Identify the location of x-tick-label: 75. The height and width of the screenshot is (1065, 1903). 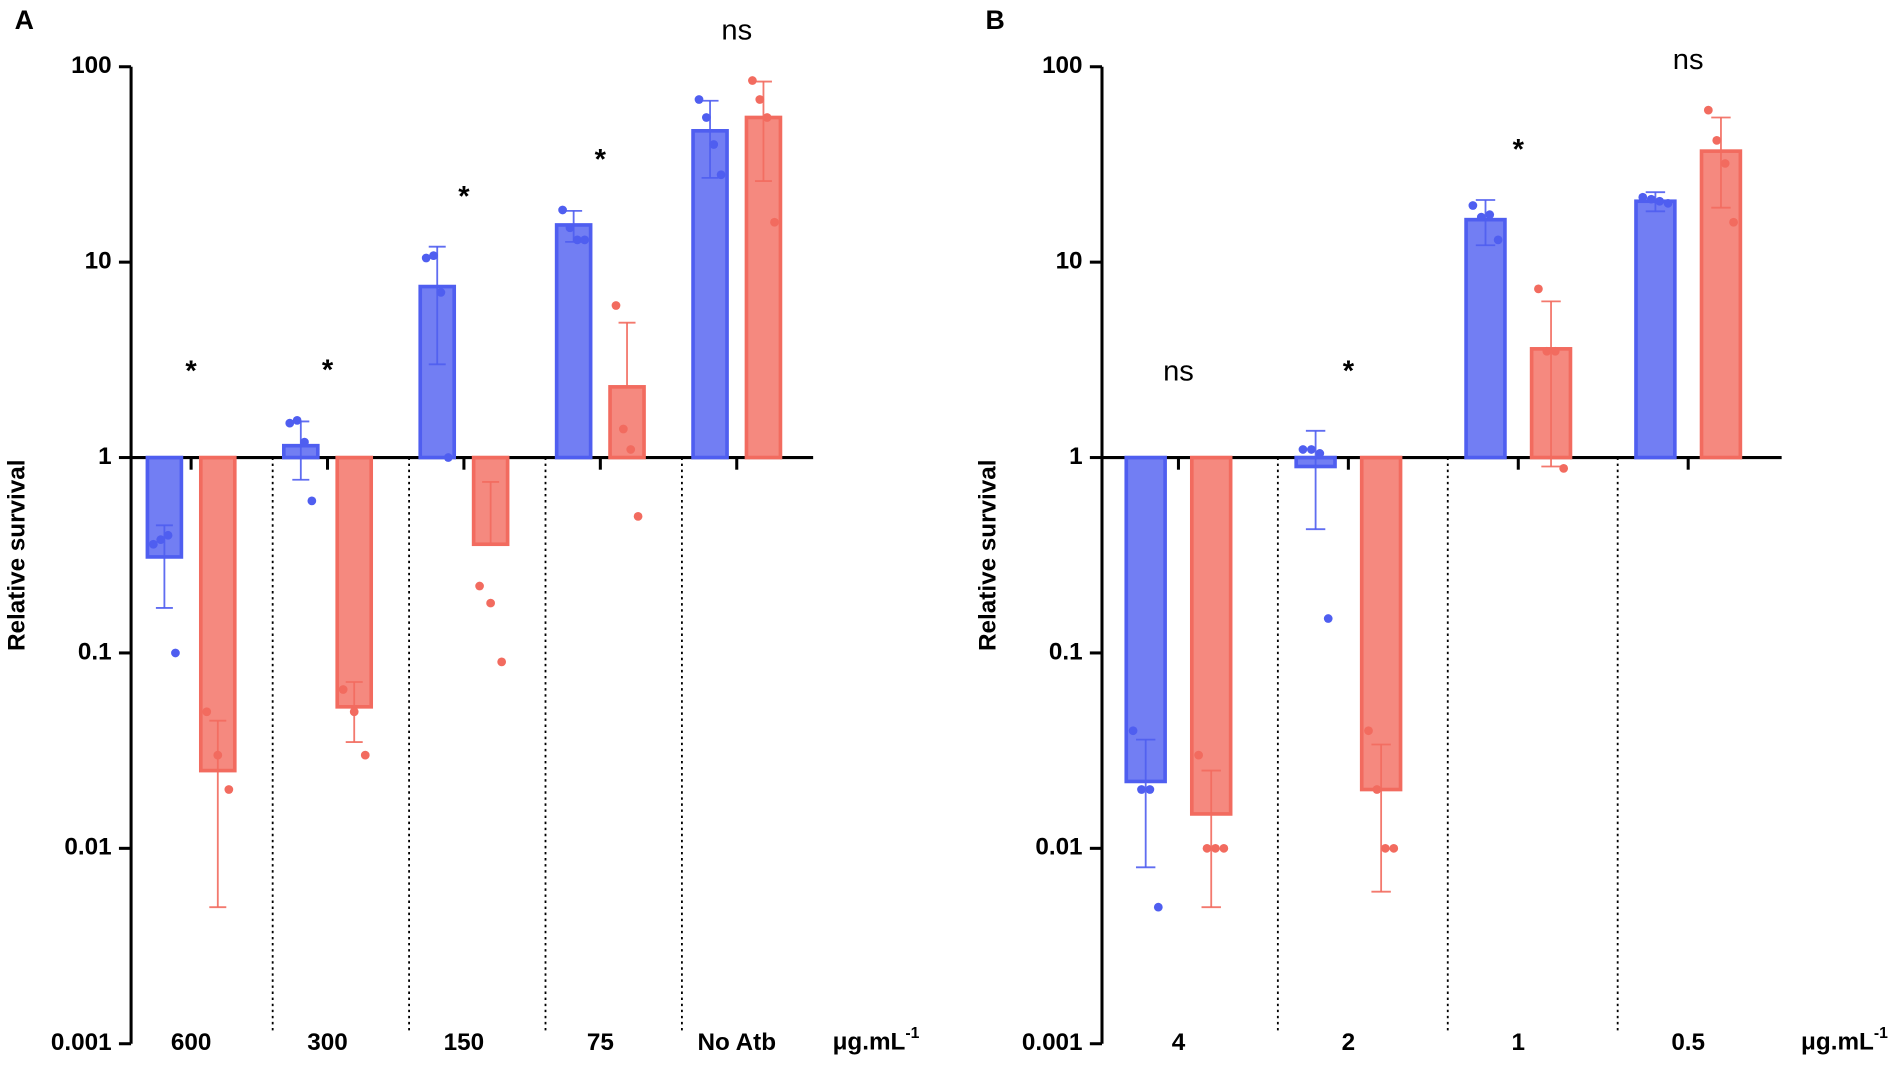
(600, 1042).